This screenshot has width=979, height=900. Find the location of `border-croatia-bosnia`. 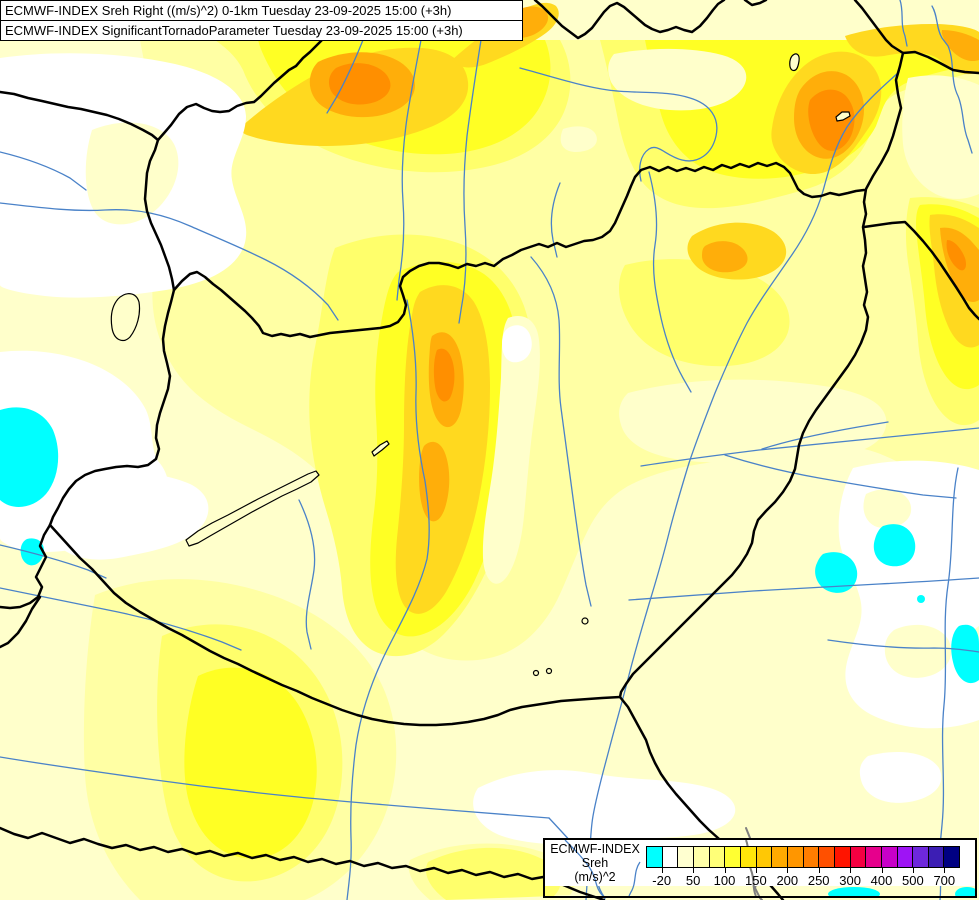

border-croatia-bosnia is located at coordinates (303, 863).